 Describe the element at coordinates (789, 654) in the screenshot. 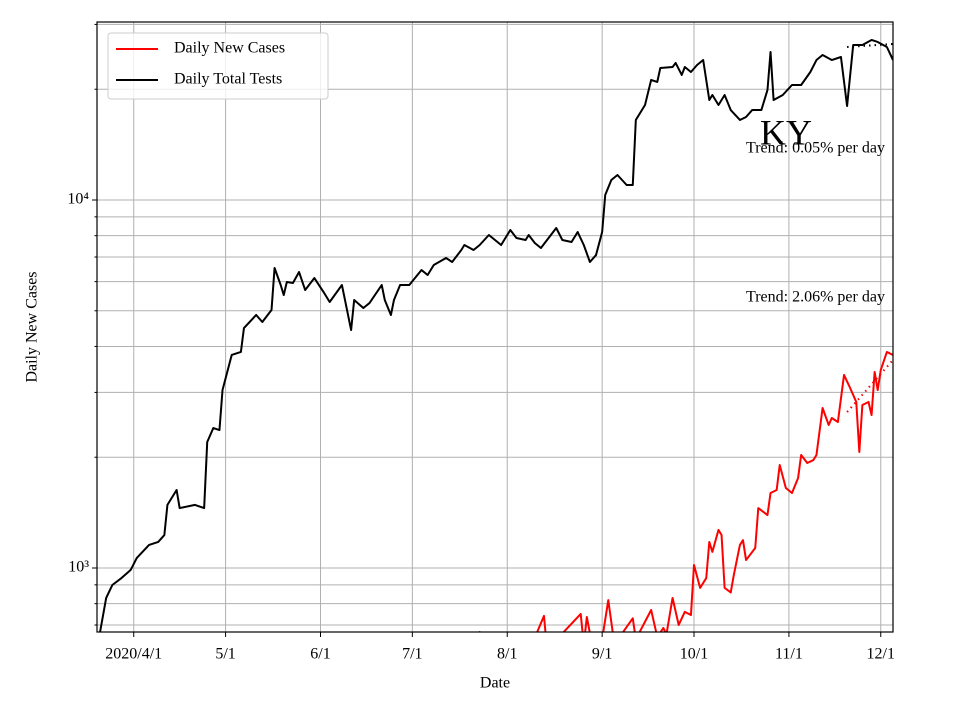

I see `x-tick-label: 11/1` at that location.